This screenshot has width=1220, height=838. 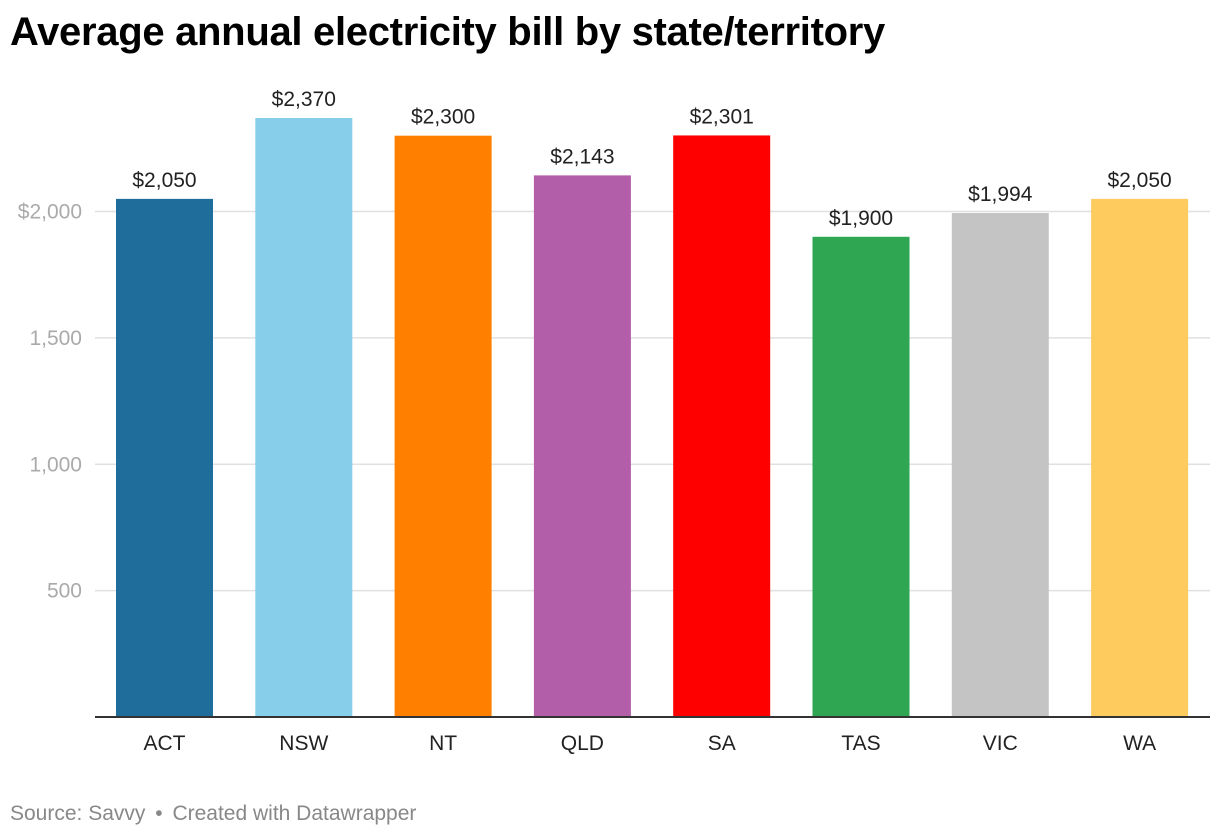 I want to click on x-tick-label: QLD, so click(x=582, y=743).